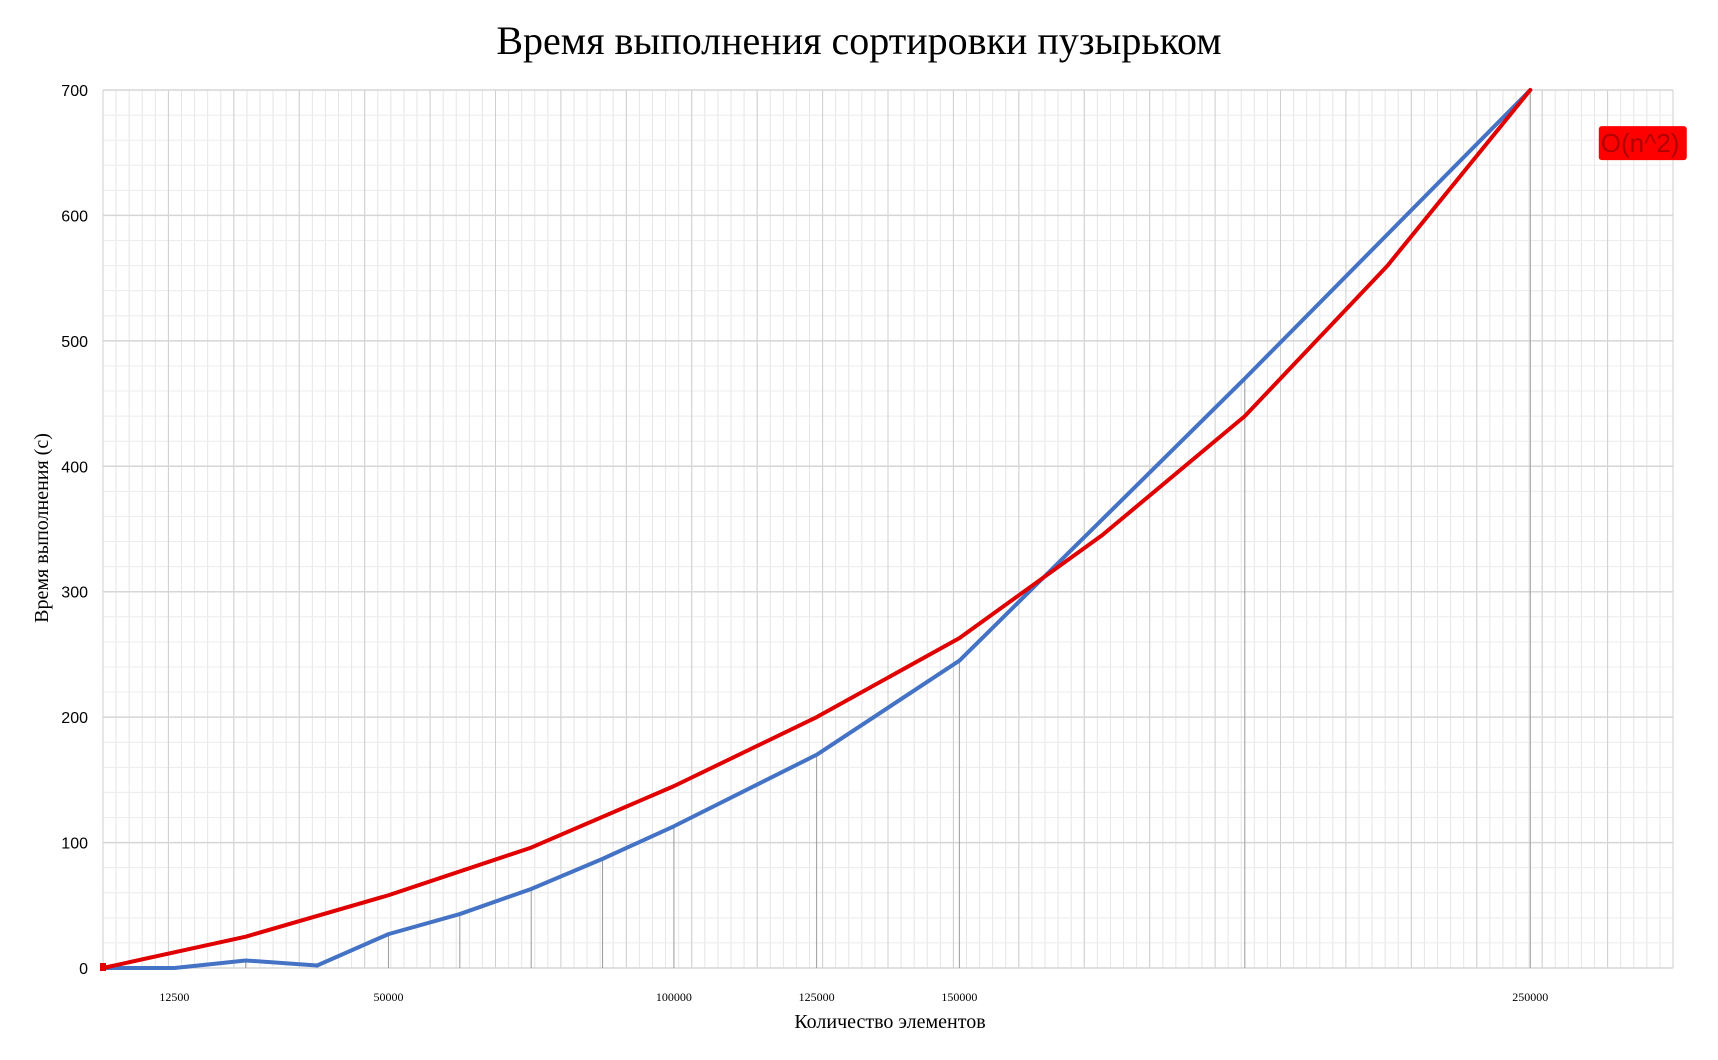 This screenshot has width=1718, height=1060. Describe the element at coordinates (959, 997) in the screenshot. I see `x-tick-label: 150000` at that location.